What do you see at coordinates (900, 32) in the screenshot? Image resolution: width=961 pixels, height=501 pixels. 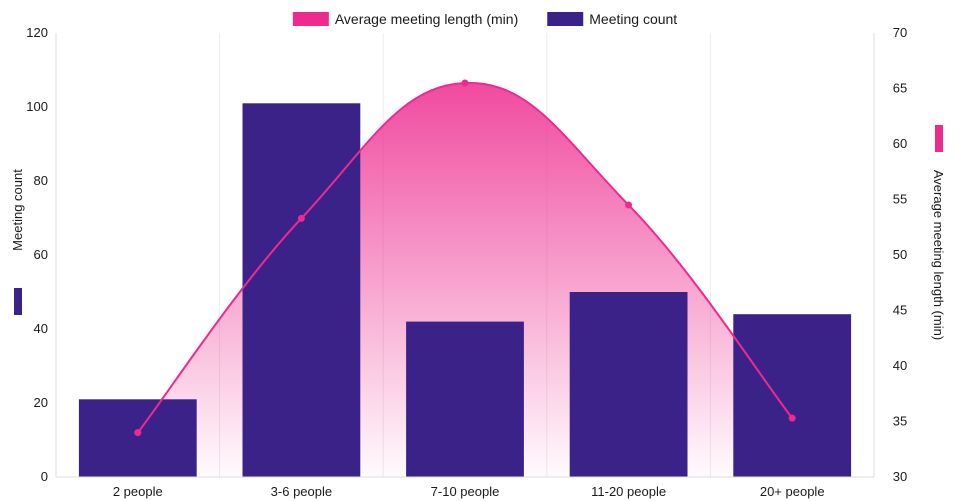 I see `right-tick-label: 70` at bounding box center [900, 32].